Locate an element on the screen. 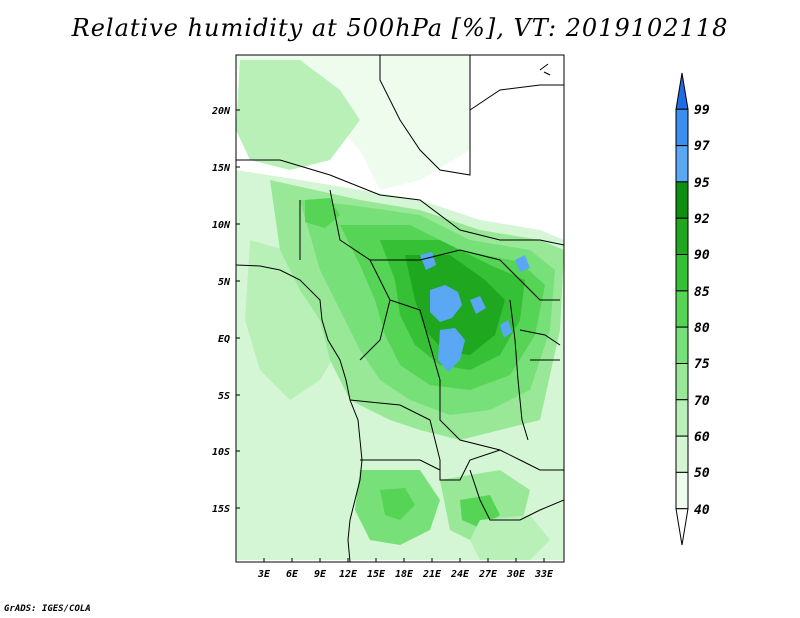  lon-label: 21E is located at coordinates (432, 574).